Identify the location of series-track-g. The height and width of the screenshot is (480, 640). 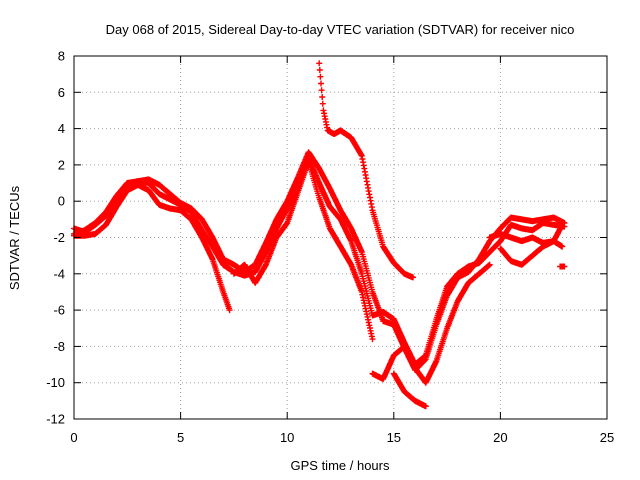
(409, 390).